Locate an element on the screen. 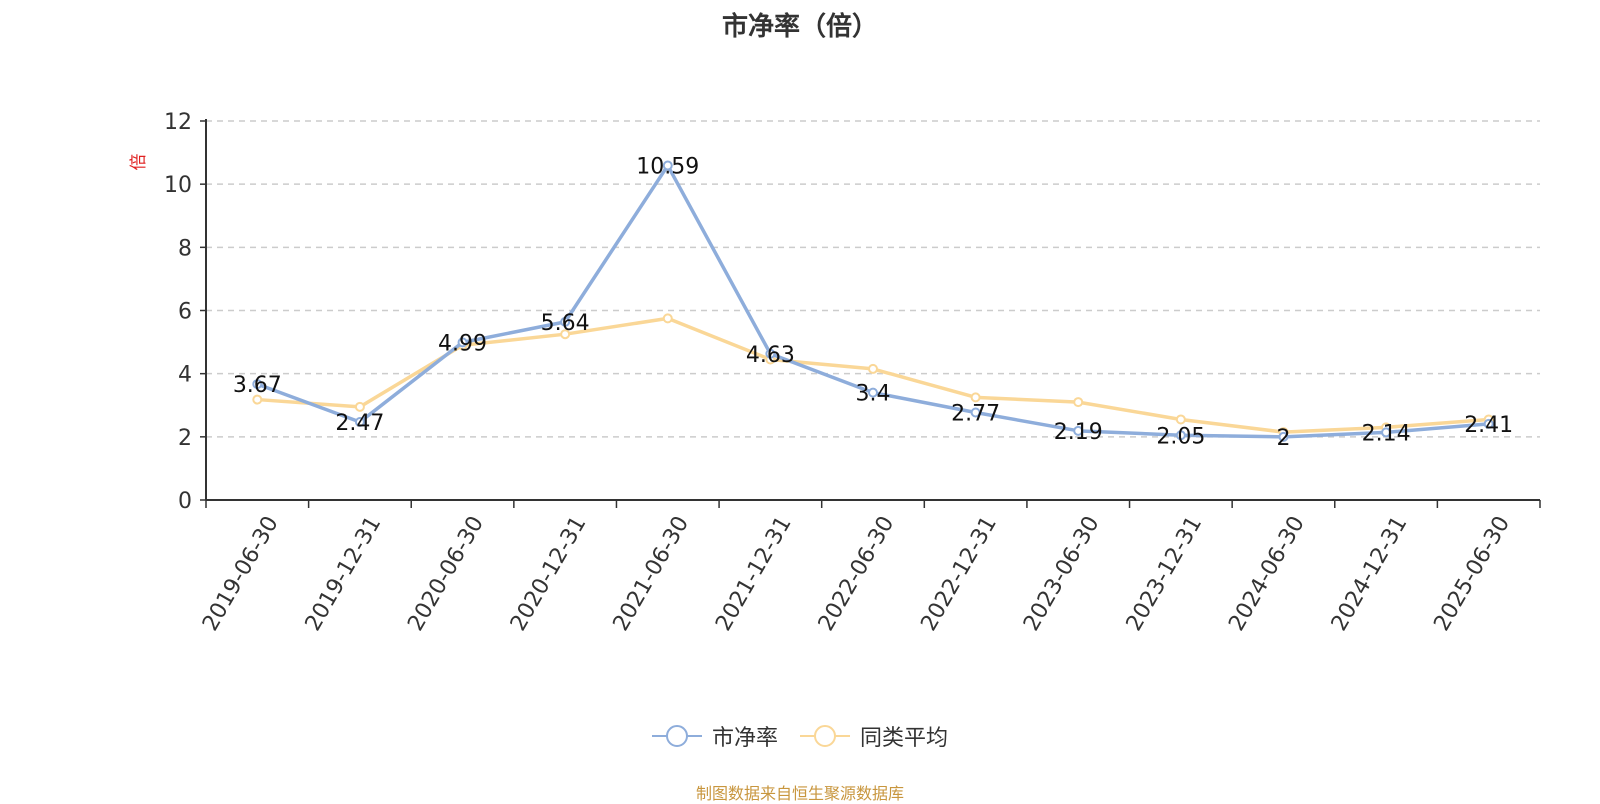 Image resolution: width=1600 pixels, height=804 pixels. x-tick-label: 2019-12-31 is located at coordinates (344, 573).